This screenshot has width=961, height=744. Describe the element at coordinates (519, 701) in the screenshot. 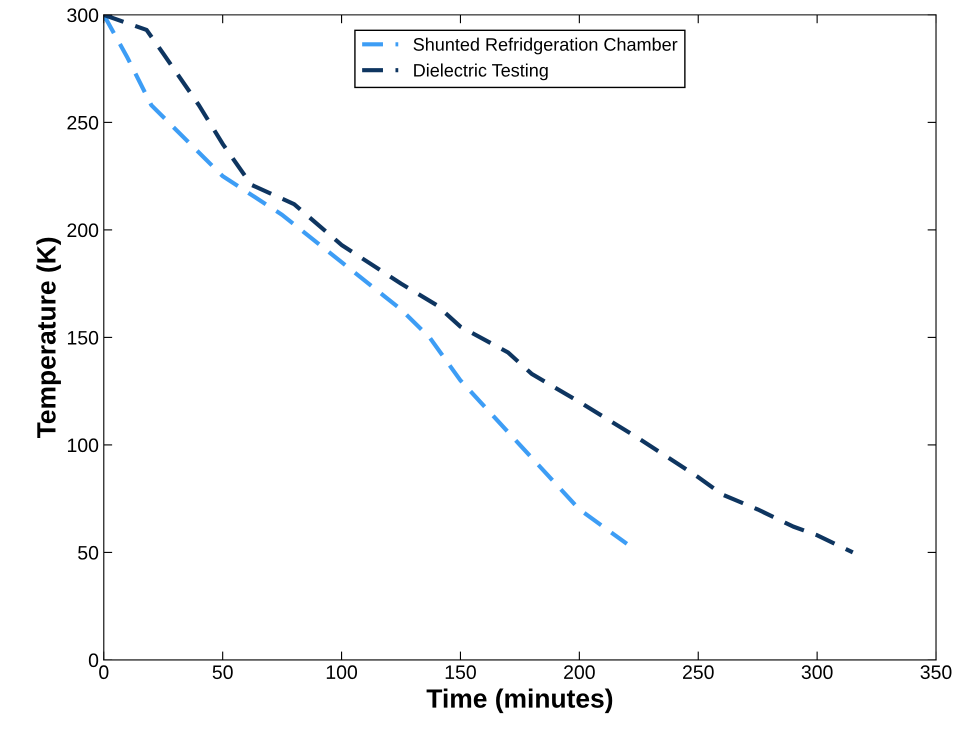

I see `x-axis-title: Time (minutes)` at that location.